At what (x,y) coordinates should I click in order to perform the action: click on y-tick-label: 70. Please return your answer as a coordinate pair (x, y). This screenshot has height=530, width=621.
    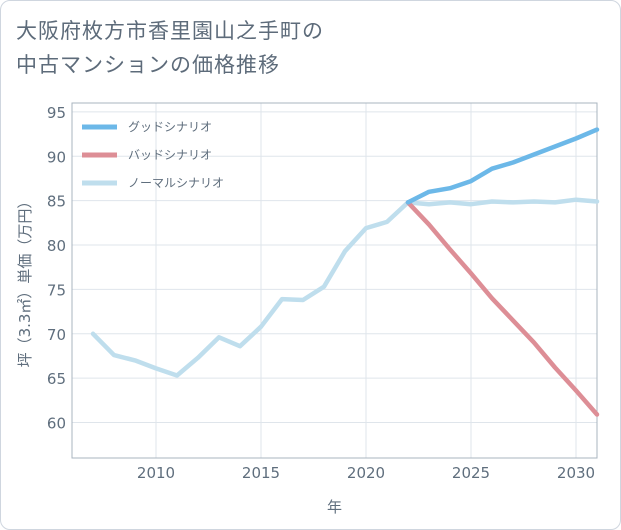
    Looking at the image, I should click on (56, 335).